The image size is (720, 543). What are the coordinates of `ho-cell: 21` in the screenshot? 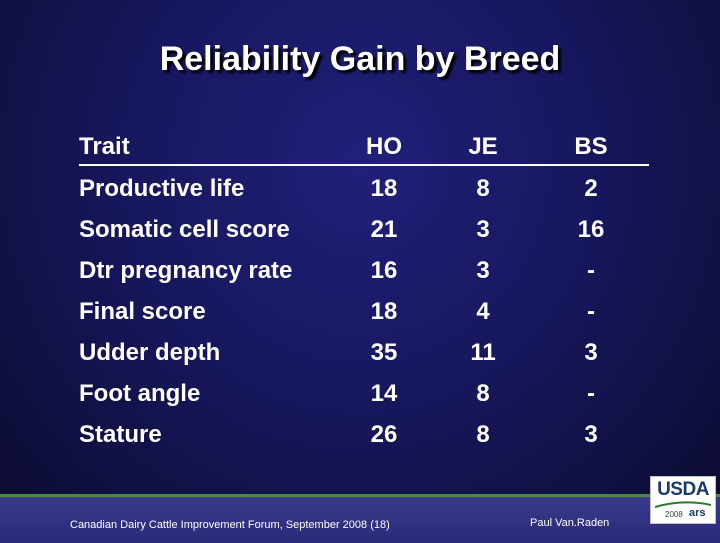 It's located at (384, 229).